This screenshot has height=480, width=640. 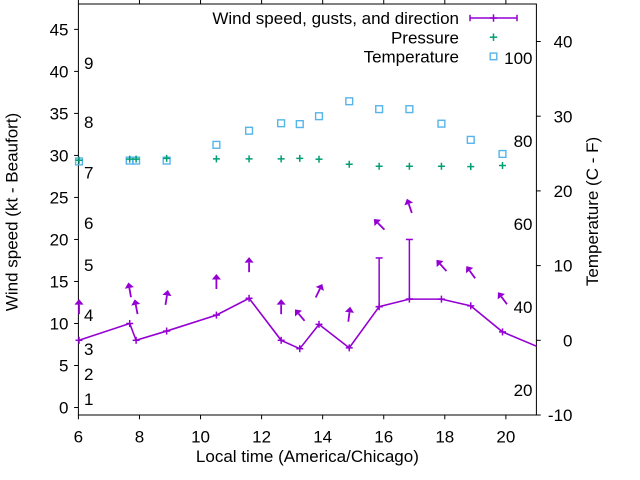 I want to click on left-axis-title: Wind speed (kt - Beaufort), so click(x=12, y=212).